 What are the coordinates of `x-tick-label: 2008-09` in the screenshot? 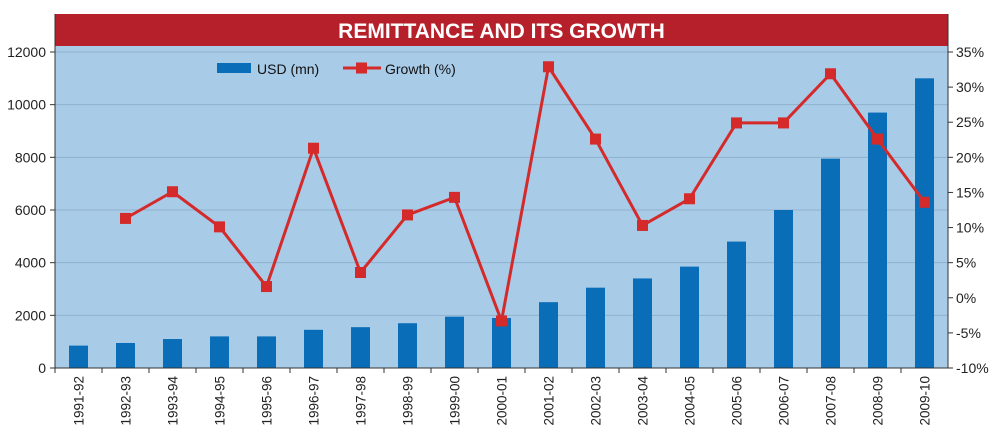 It's located at (878, 401).